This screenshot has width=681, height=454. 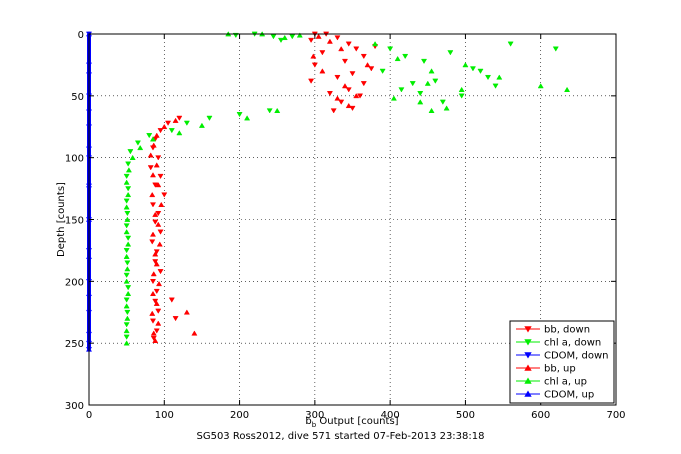 What do you see at coordinates (239, 415) in the screenshot?
I see `x-tick-label: 200` at bounding box center [239, 415].